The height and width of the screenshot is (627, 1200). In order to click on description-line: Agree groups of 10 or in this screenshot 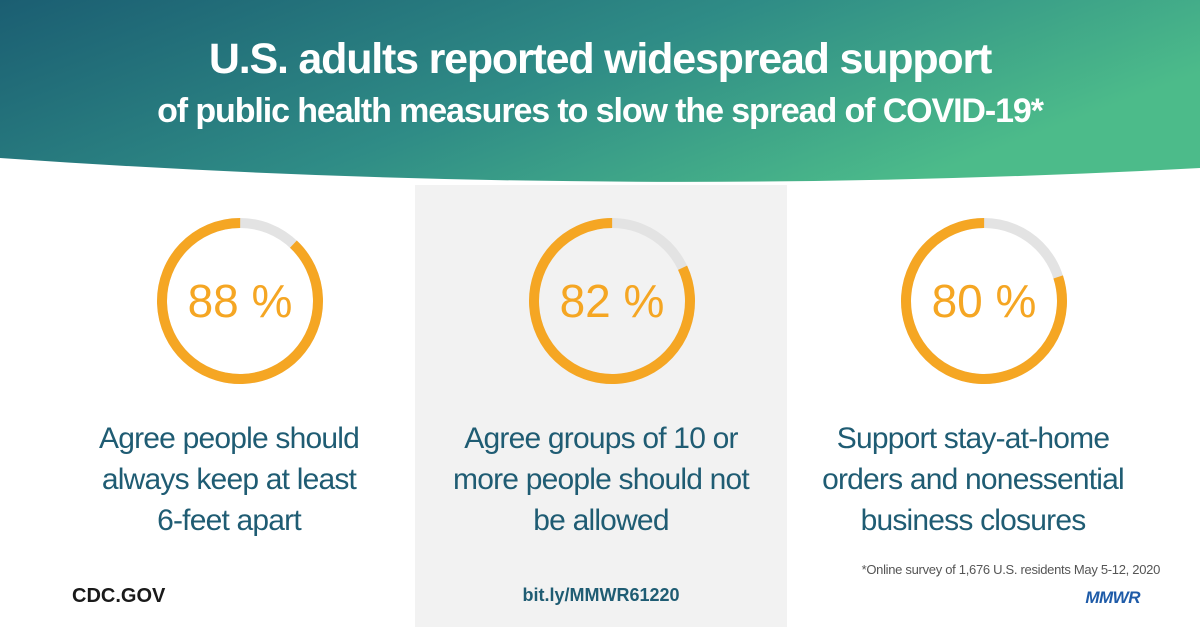, I will do `click(601, 438)`.